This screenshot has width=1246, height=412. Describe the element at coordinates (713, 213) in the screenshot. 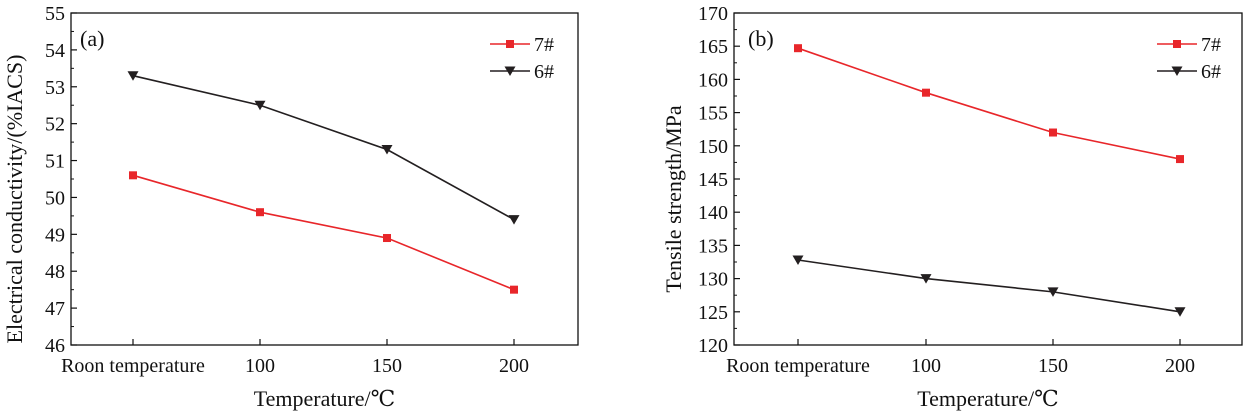

I see `y-tick-label: 140` at that location.